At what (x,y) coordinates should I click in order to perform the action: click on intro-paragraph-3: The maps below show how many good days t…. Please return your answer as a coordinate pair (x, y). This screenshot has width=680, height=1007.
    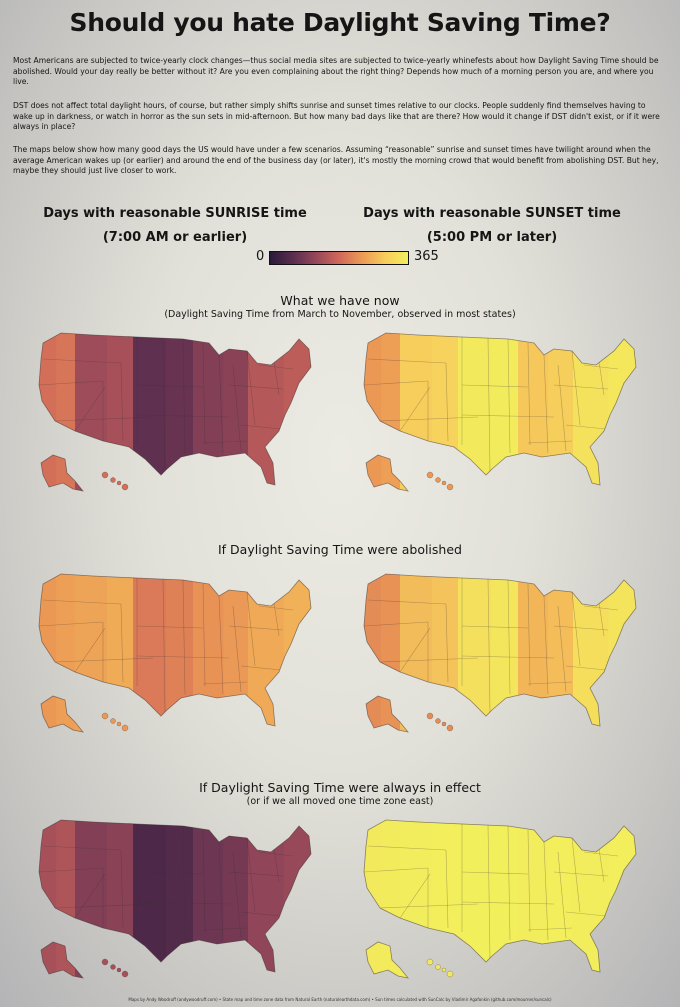
    Looking at the image, I should click on (336, 160).